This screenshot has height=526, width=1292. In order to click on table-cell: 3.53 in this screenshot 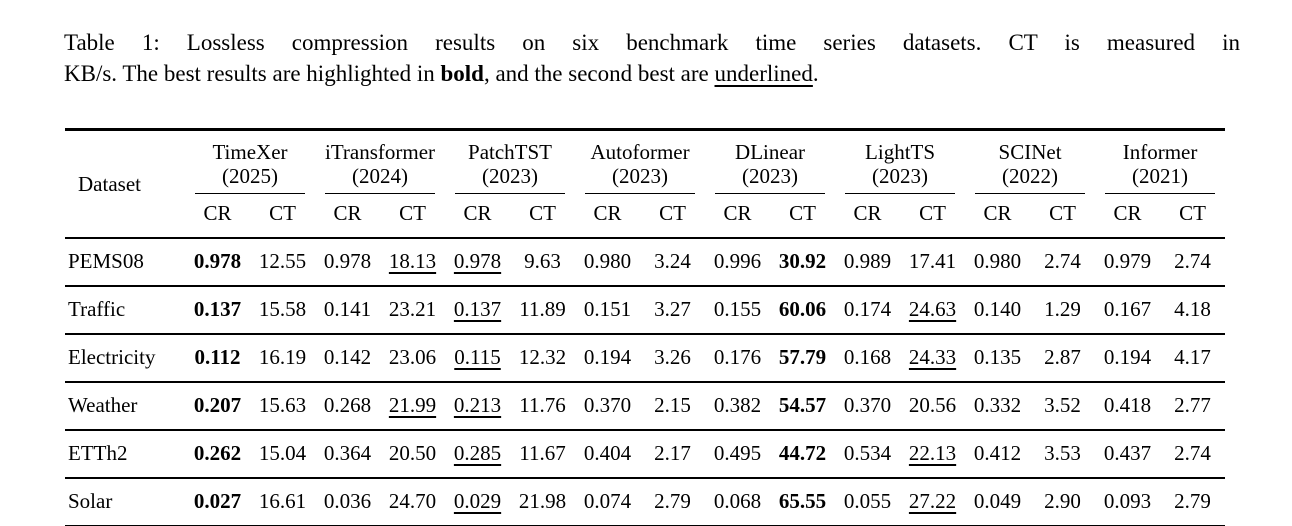, I will do `click(1063, 454)`.